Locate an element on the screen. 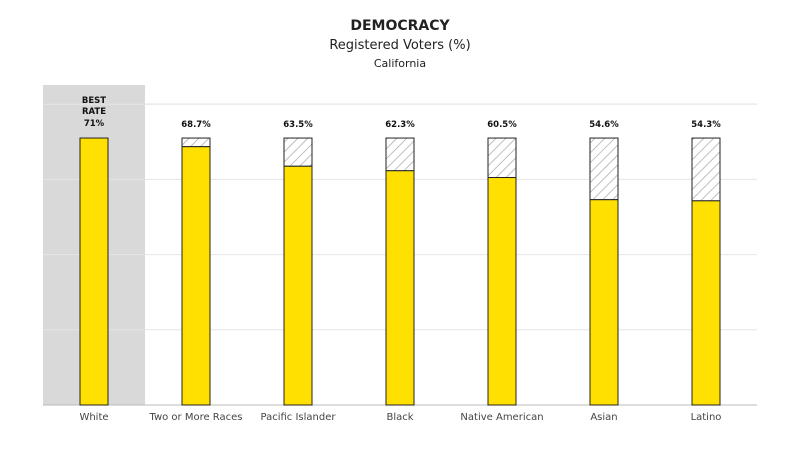 This screenshot has width=800, height=450. best-label-line1: BEST is located at coordinates (94, 101).